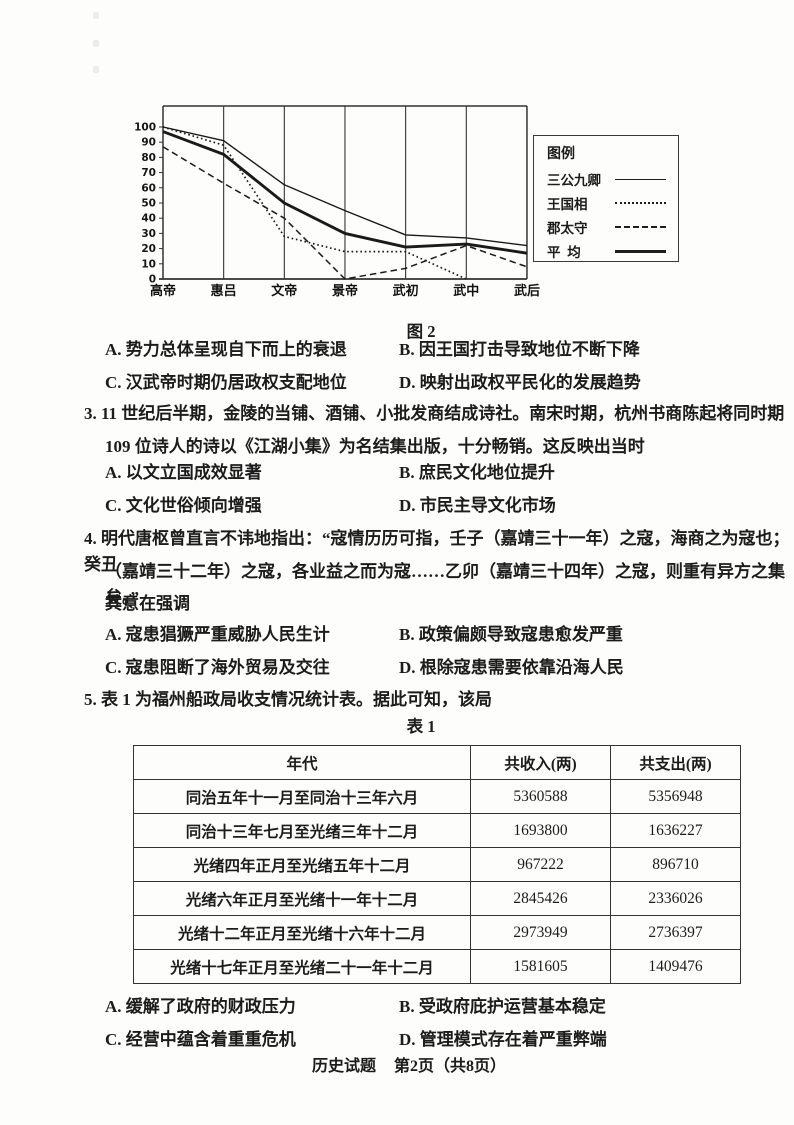  What do you see at coordinates (675, 898) in the screenshot?
I see `amount-cell: 2336026` at bounding box center [675, 898].